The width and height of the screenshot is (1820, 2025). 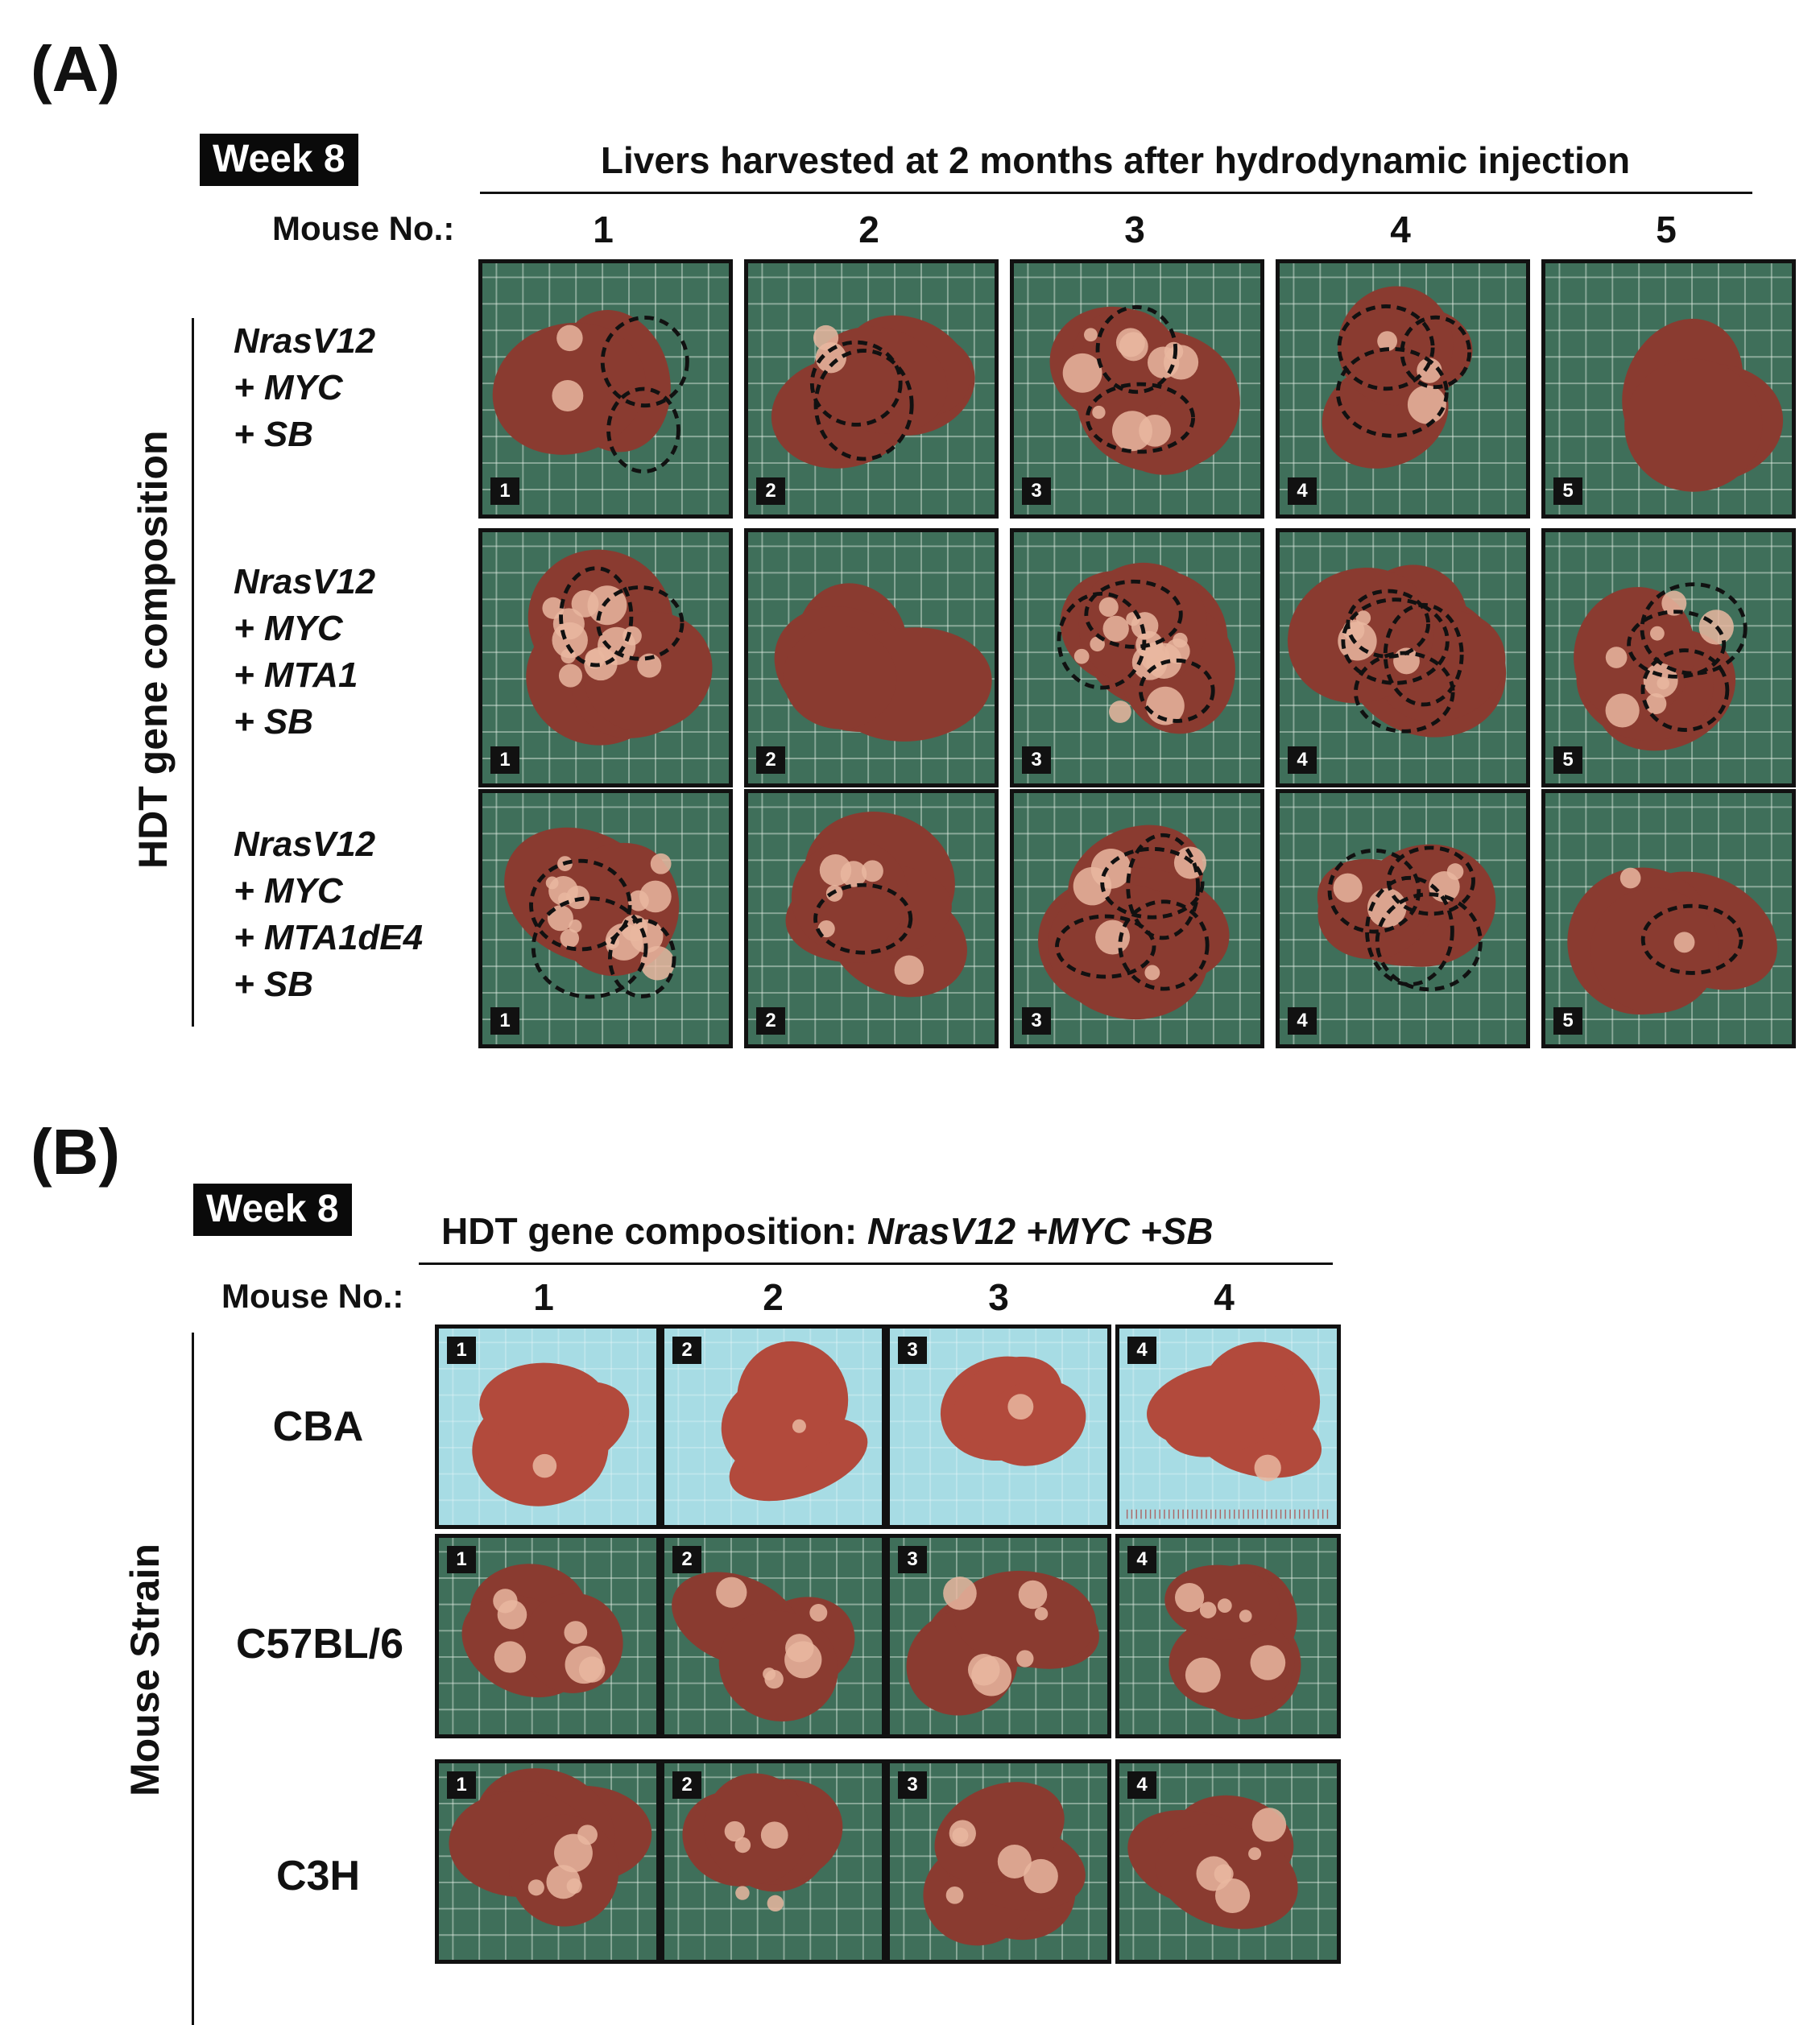 I want to click on panel-b-strain-c57bl6: C57BL/6, so click(x=319, y=1644).